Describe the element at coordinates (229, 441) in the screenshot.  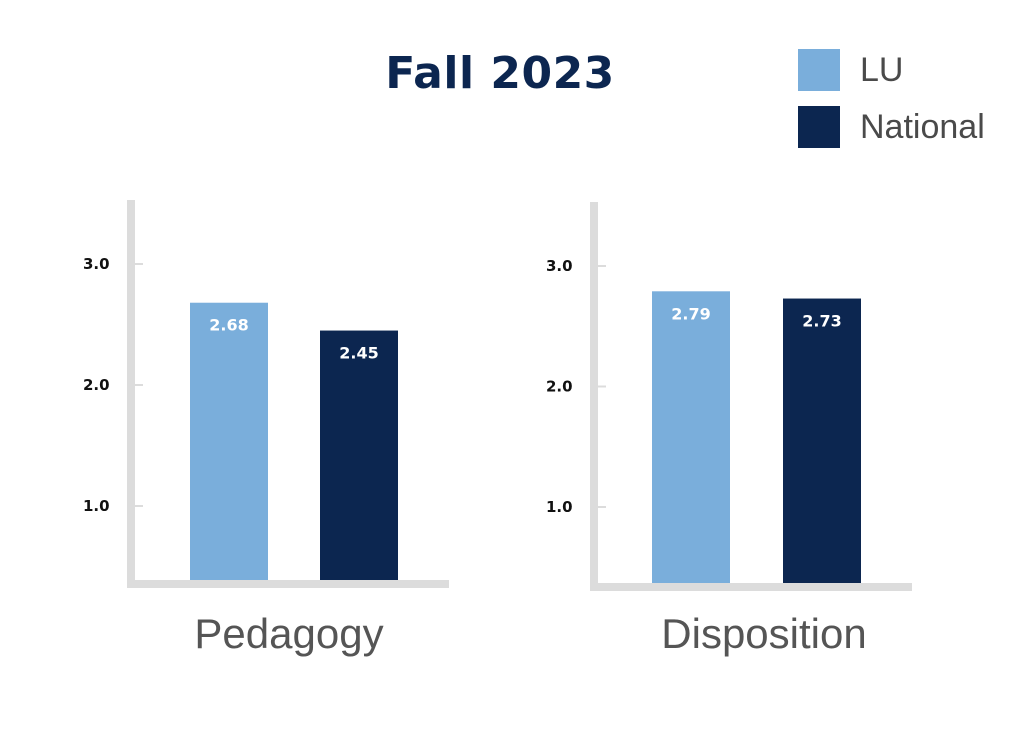
I see `pedagogy-bar-lu` at that location.